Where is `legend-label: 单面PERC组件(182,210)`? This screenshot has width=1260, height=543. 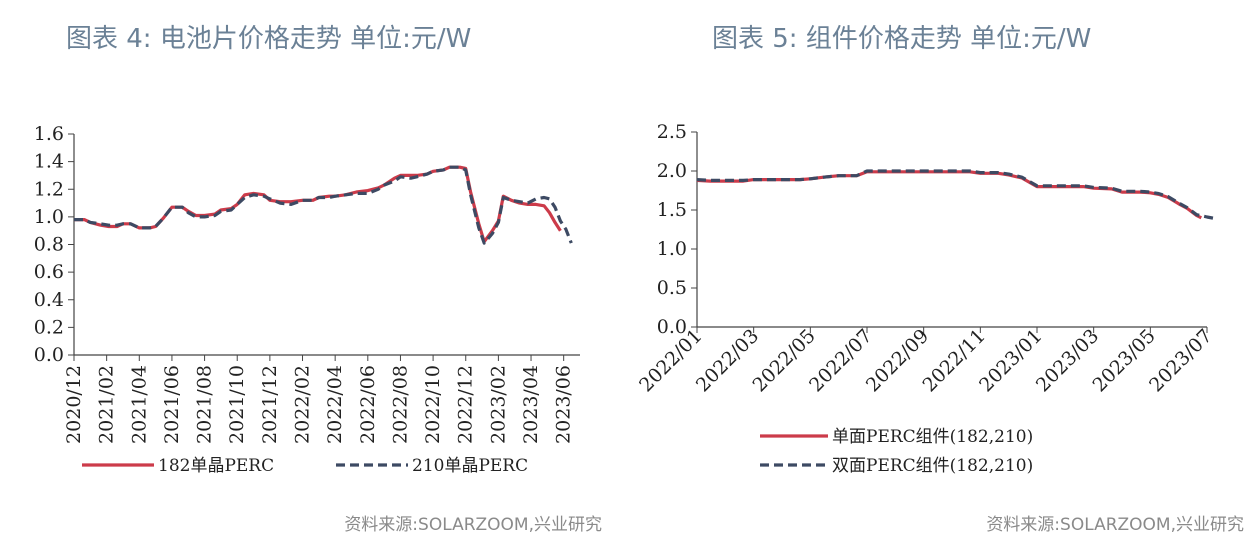 legend-label: 单面PERC组件(182,210) is located at coordinates (932, 437).